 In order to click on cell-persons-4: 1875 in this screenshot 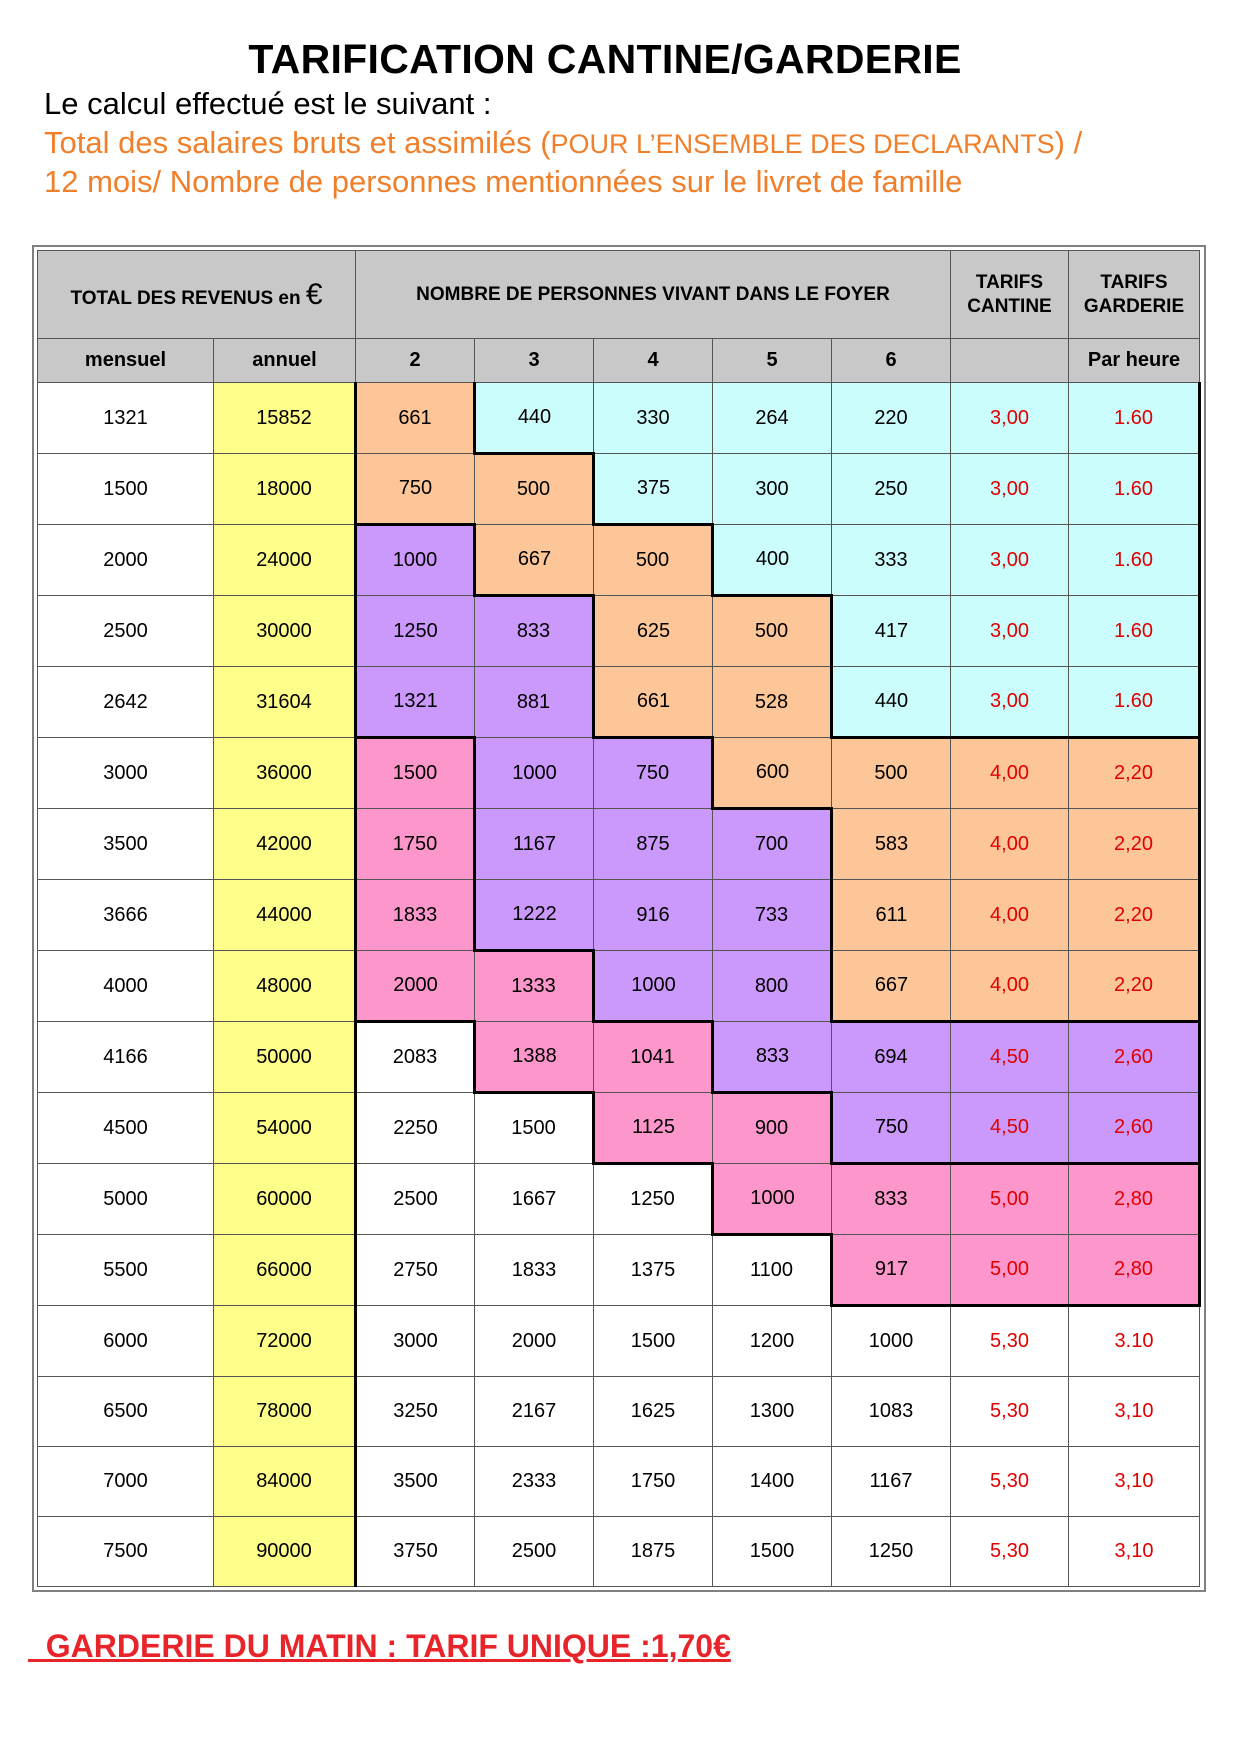, I will do `click(653, 1551)`.